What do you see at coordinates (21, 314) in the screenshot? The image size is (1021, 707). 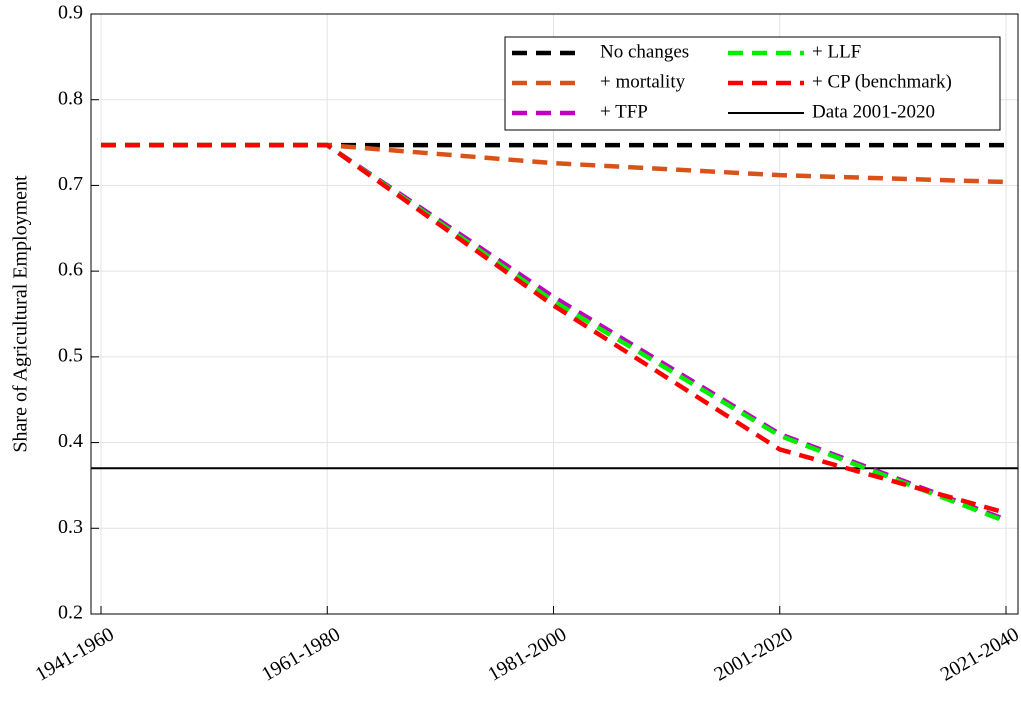 I see `y-axis-label: Share of Agricultural Employment` at bounding box center [21, 314].